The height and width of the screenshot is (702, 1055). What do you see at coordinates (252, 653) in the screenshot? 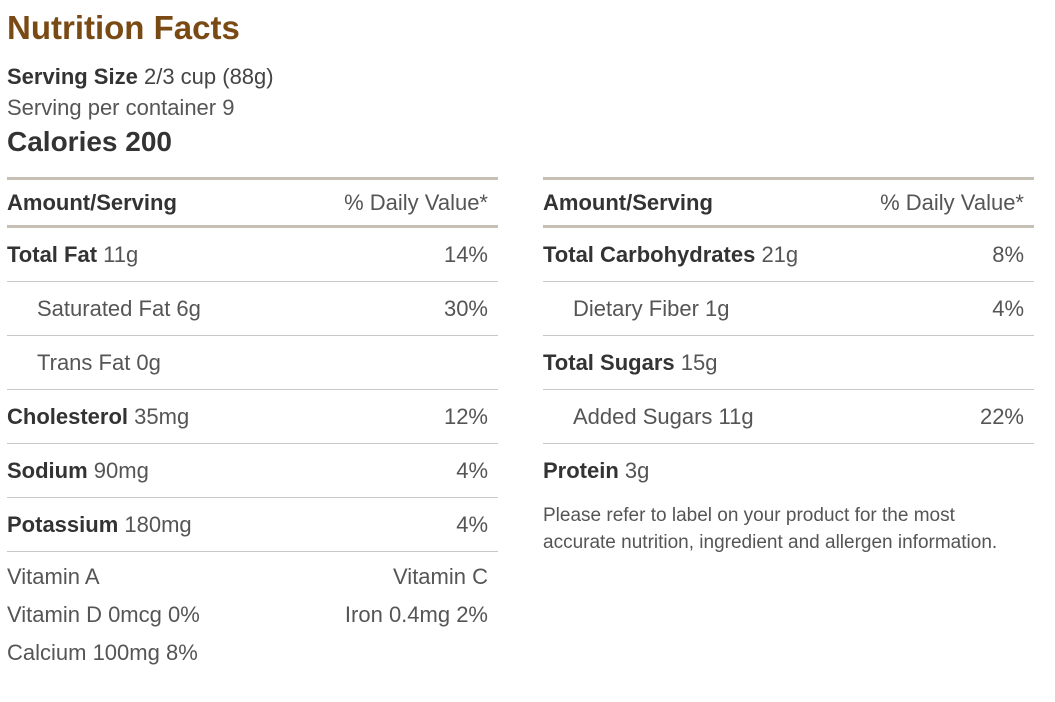
I see `vitamin-row: Calcium 100mg 8%` at bounding box center [252, 653].